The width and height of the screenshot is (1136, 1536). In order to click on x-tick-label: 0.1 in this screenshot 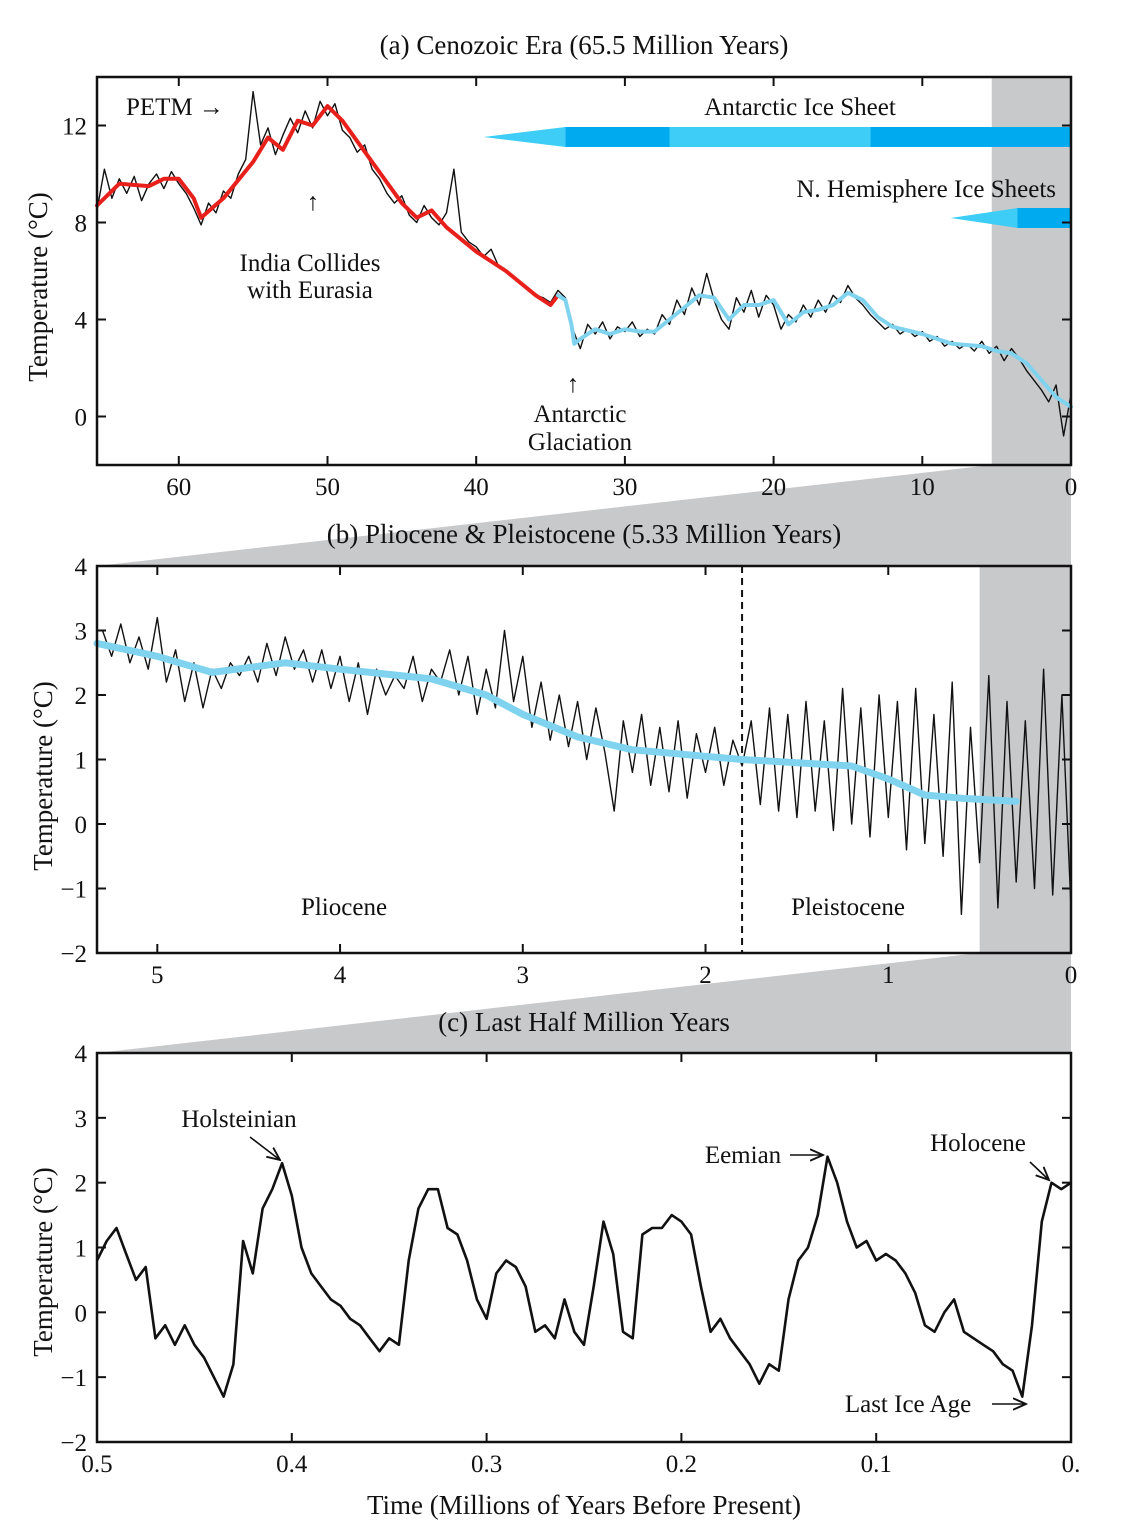, I will do `click(876, 1464)`.